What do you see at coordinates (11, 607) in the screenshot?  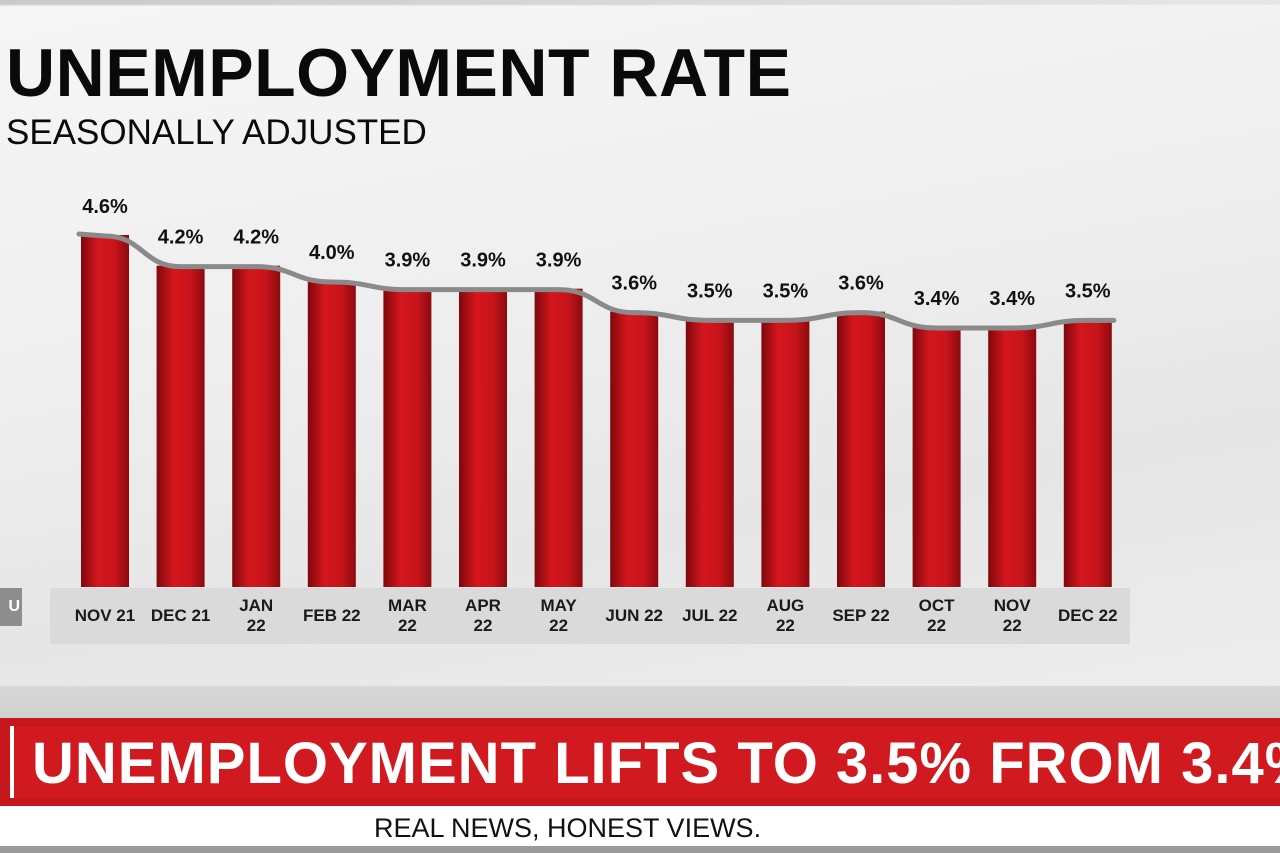 I see `side-tab: U` at bounding box center [11, 607].